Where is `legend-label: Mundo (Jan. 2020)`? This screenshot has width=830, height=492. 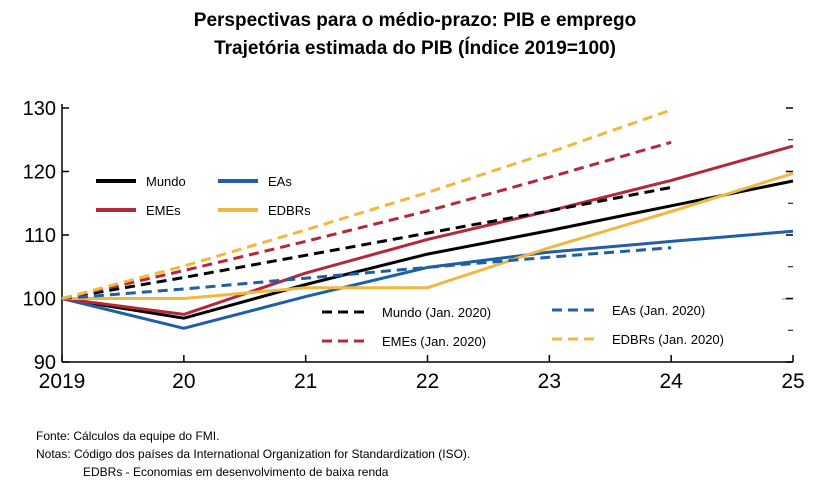 legend-label: Mundo (Jan. 2020) is located at coordinates (436, 312).